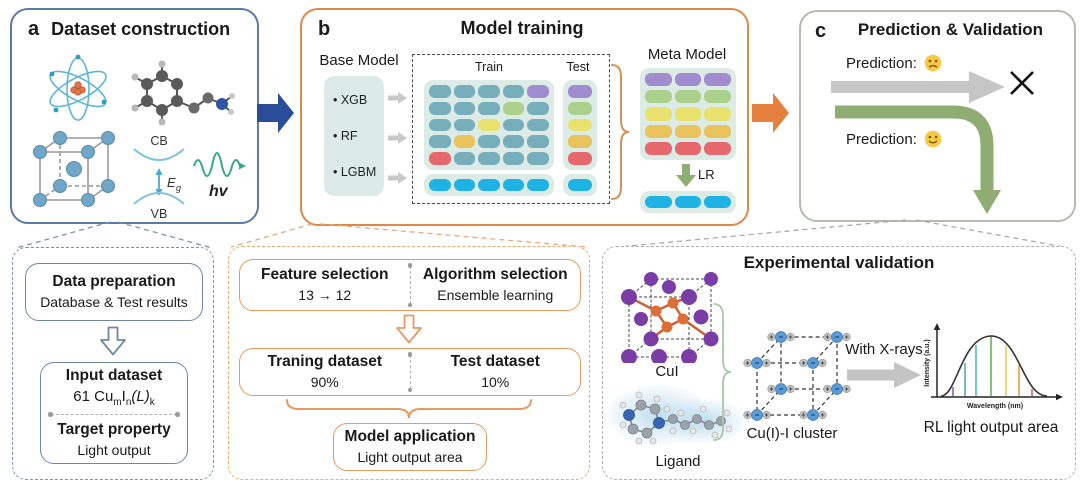  I want to click on eg-sub-label: g, so click(178, 188).